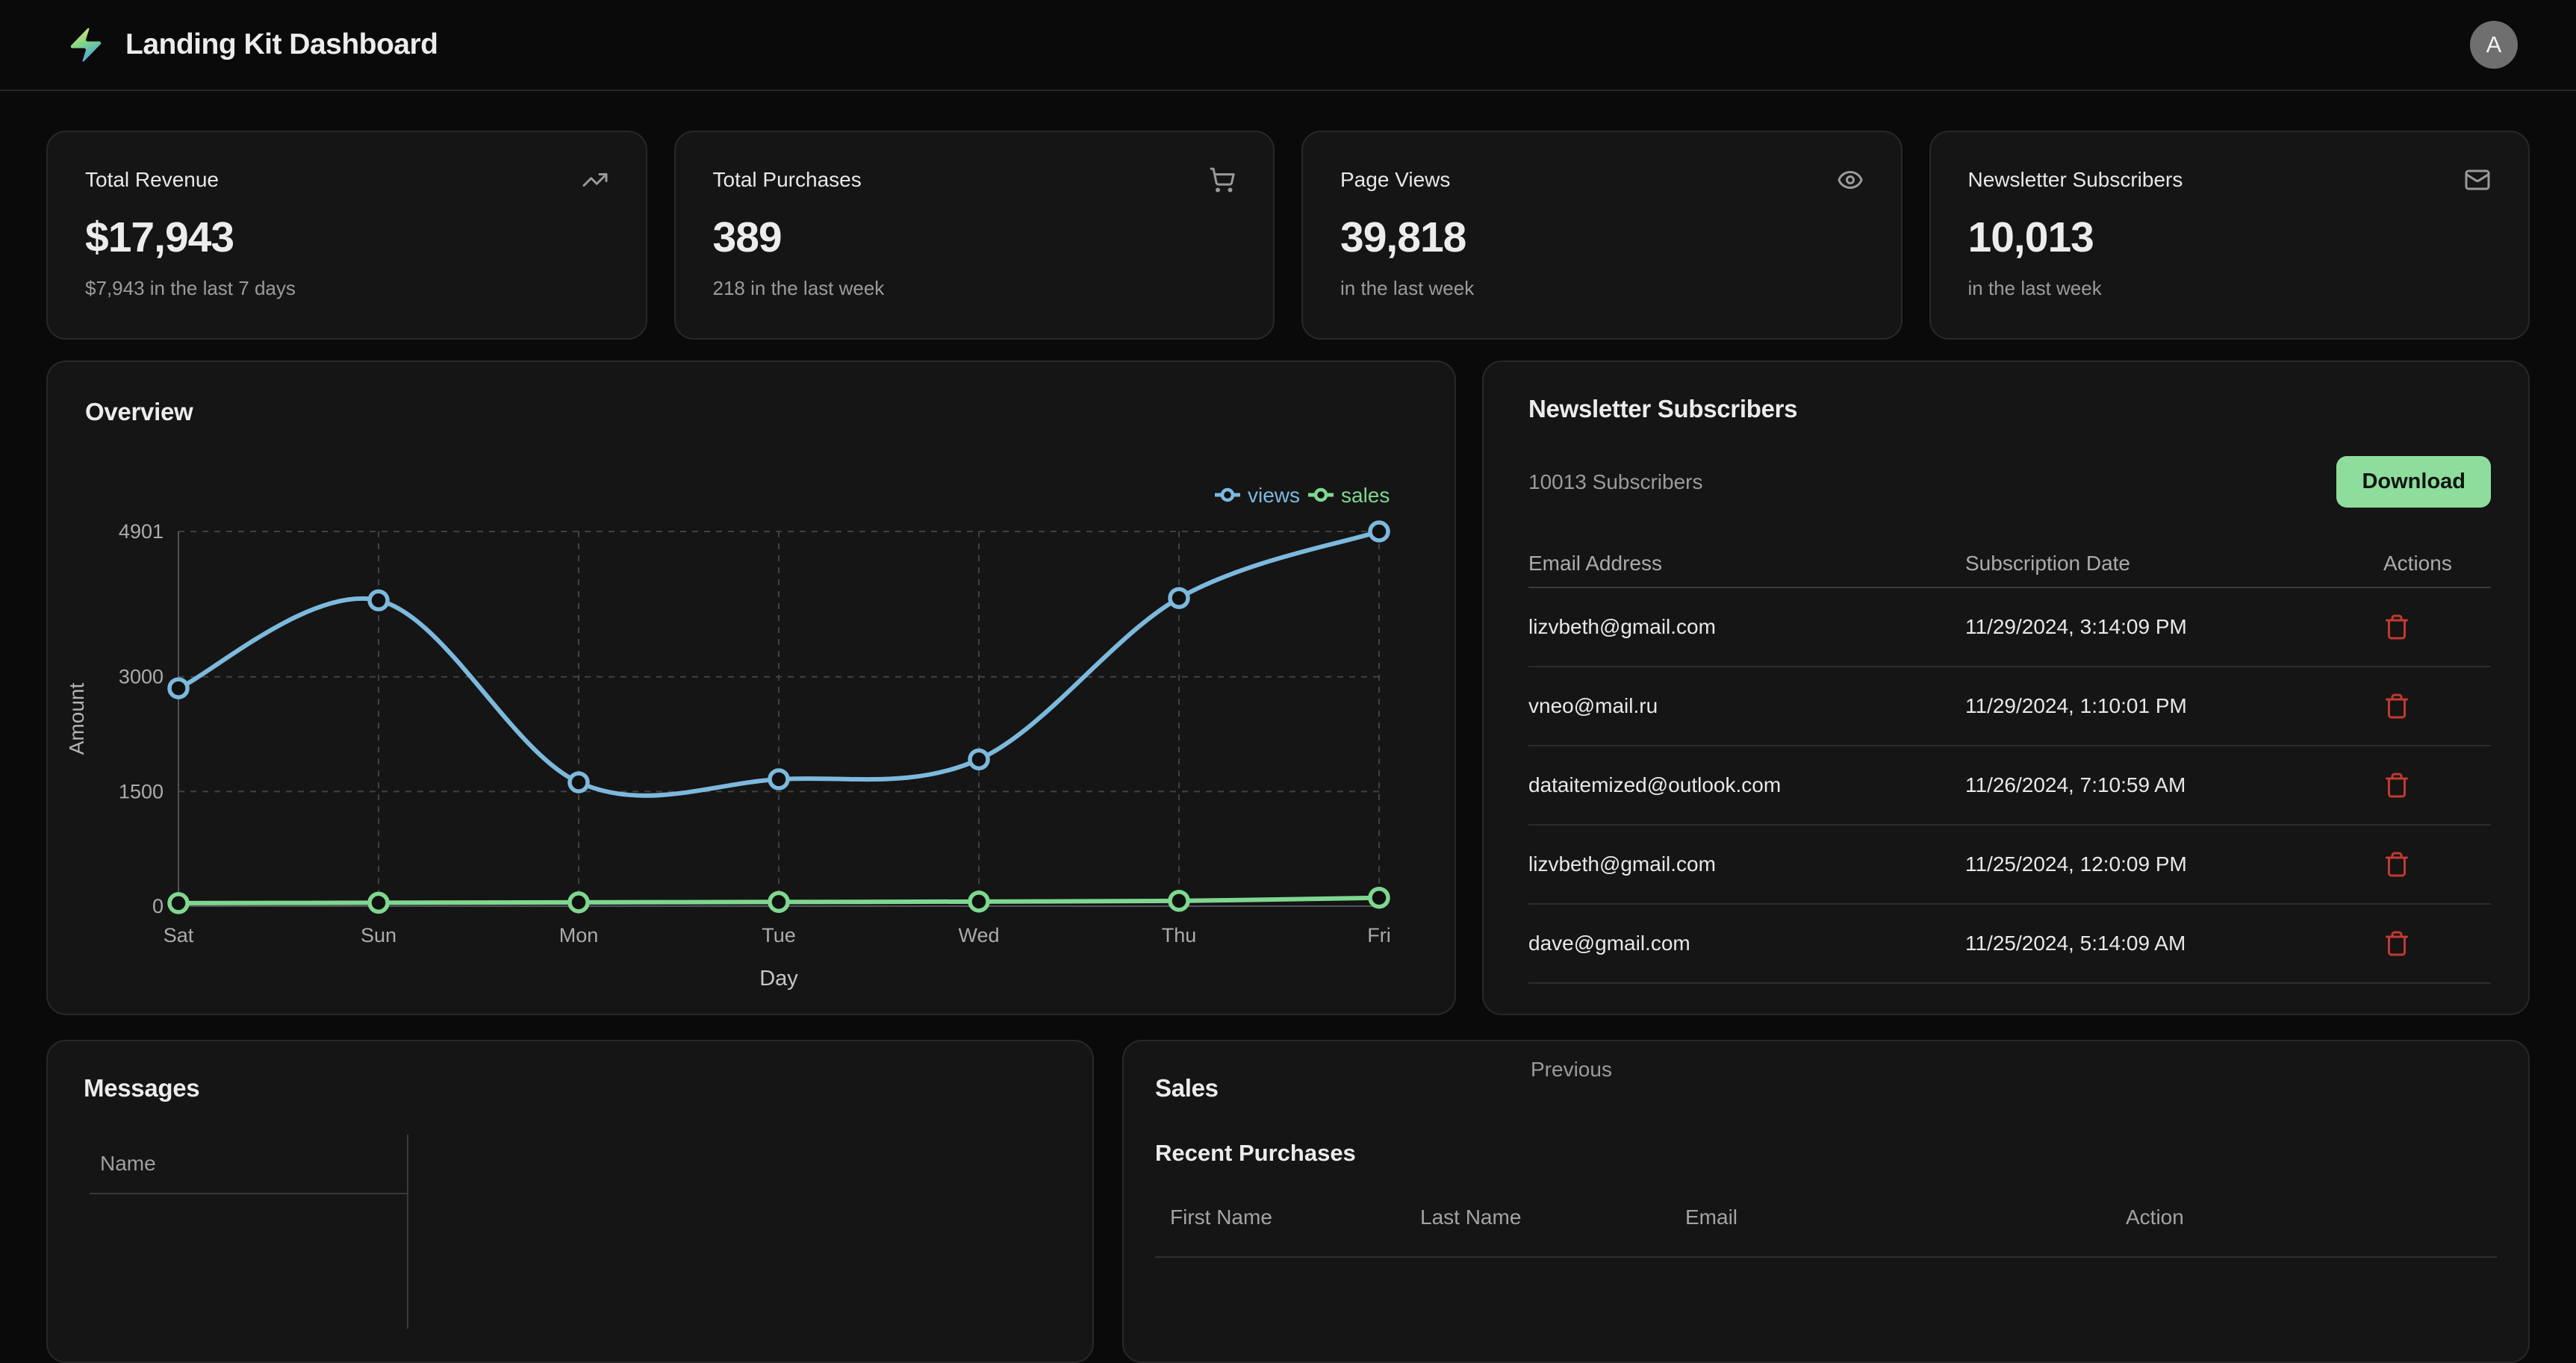 The image size is (2576, 1363). I want to click on col-actions: Actions, so click(2417, 563).